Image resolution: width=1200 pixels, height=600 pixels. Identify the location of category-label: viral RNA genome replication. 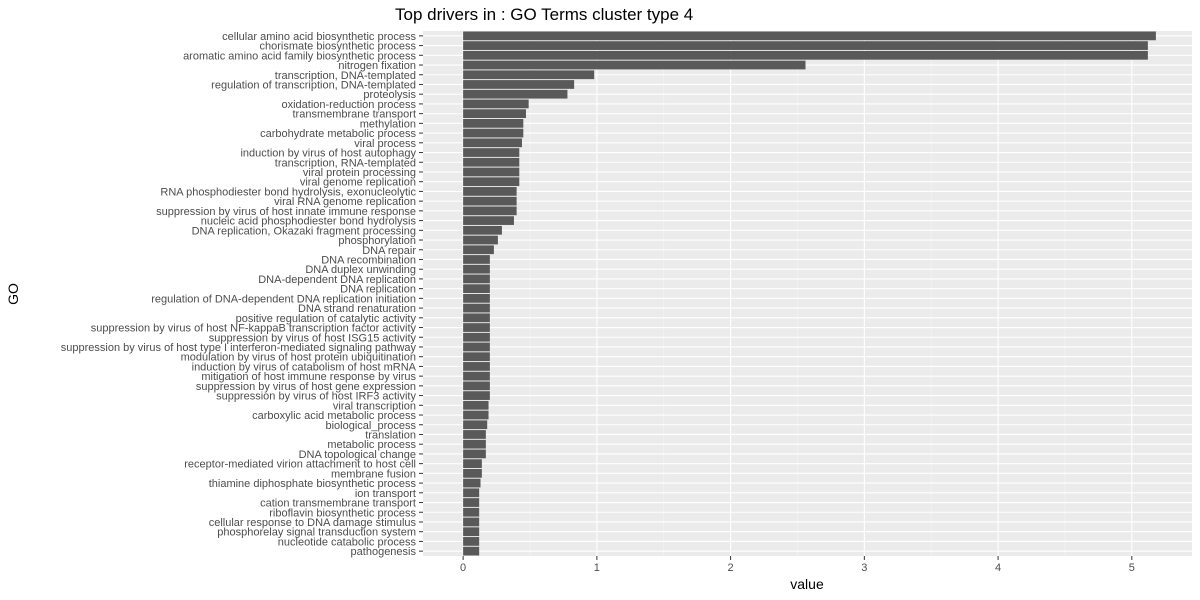
(345, 202).